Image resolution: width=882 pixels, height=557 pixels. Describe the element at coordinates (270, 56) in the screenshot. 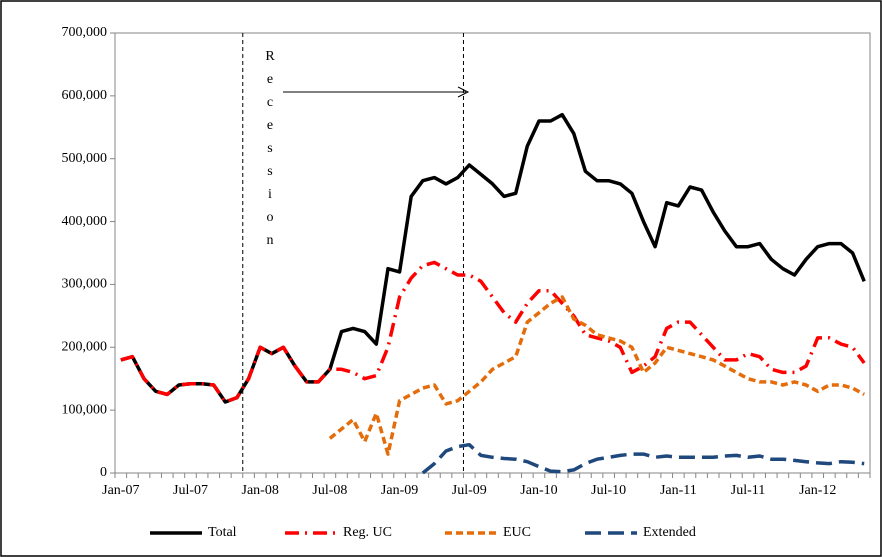

I see `annotation-letter: R` at that location.